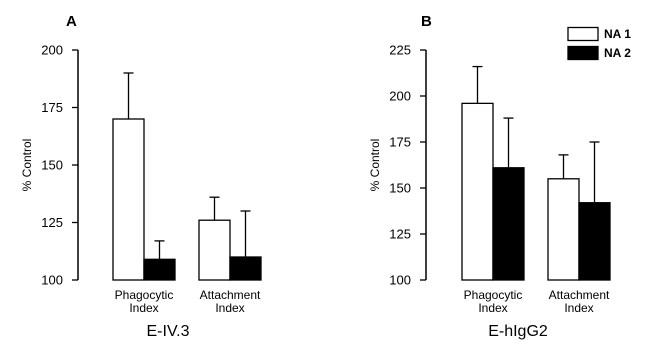  What do you see at coordinates (426, 21) in the screenshot?
I see `panel-label: B` at bounding box center [426, 21].